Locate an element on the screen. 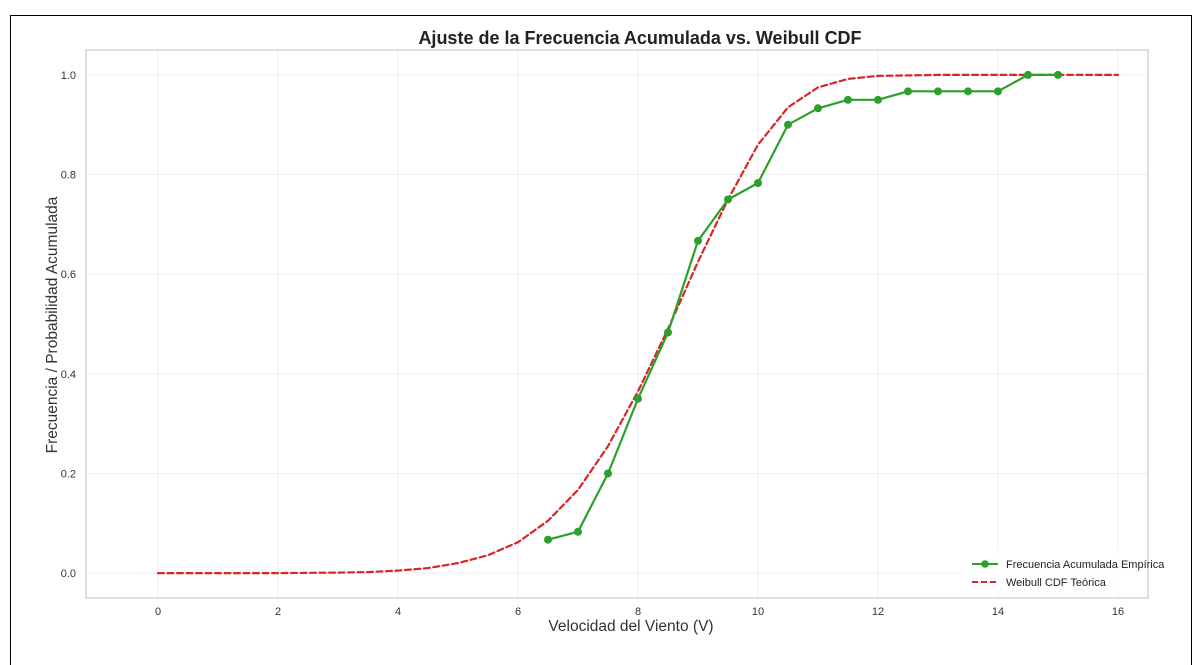 This screenshot has width=1200, height=665. legend-weibull-label: Weibull CDF Teórica is located at coordinates (1056, 583).